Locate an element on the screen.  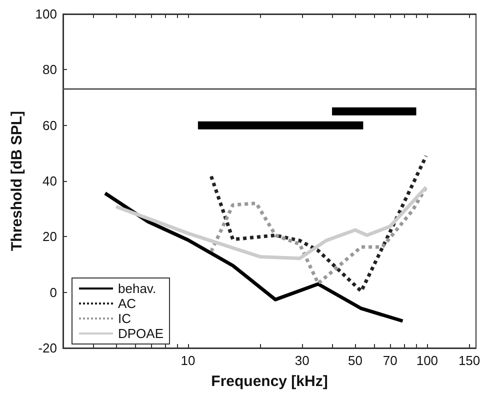
x-tick-label: 30 is located at coordinates (302, 360).